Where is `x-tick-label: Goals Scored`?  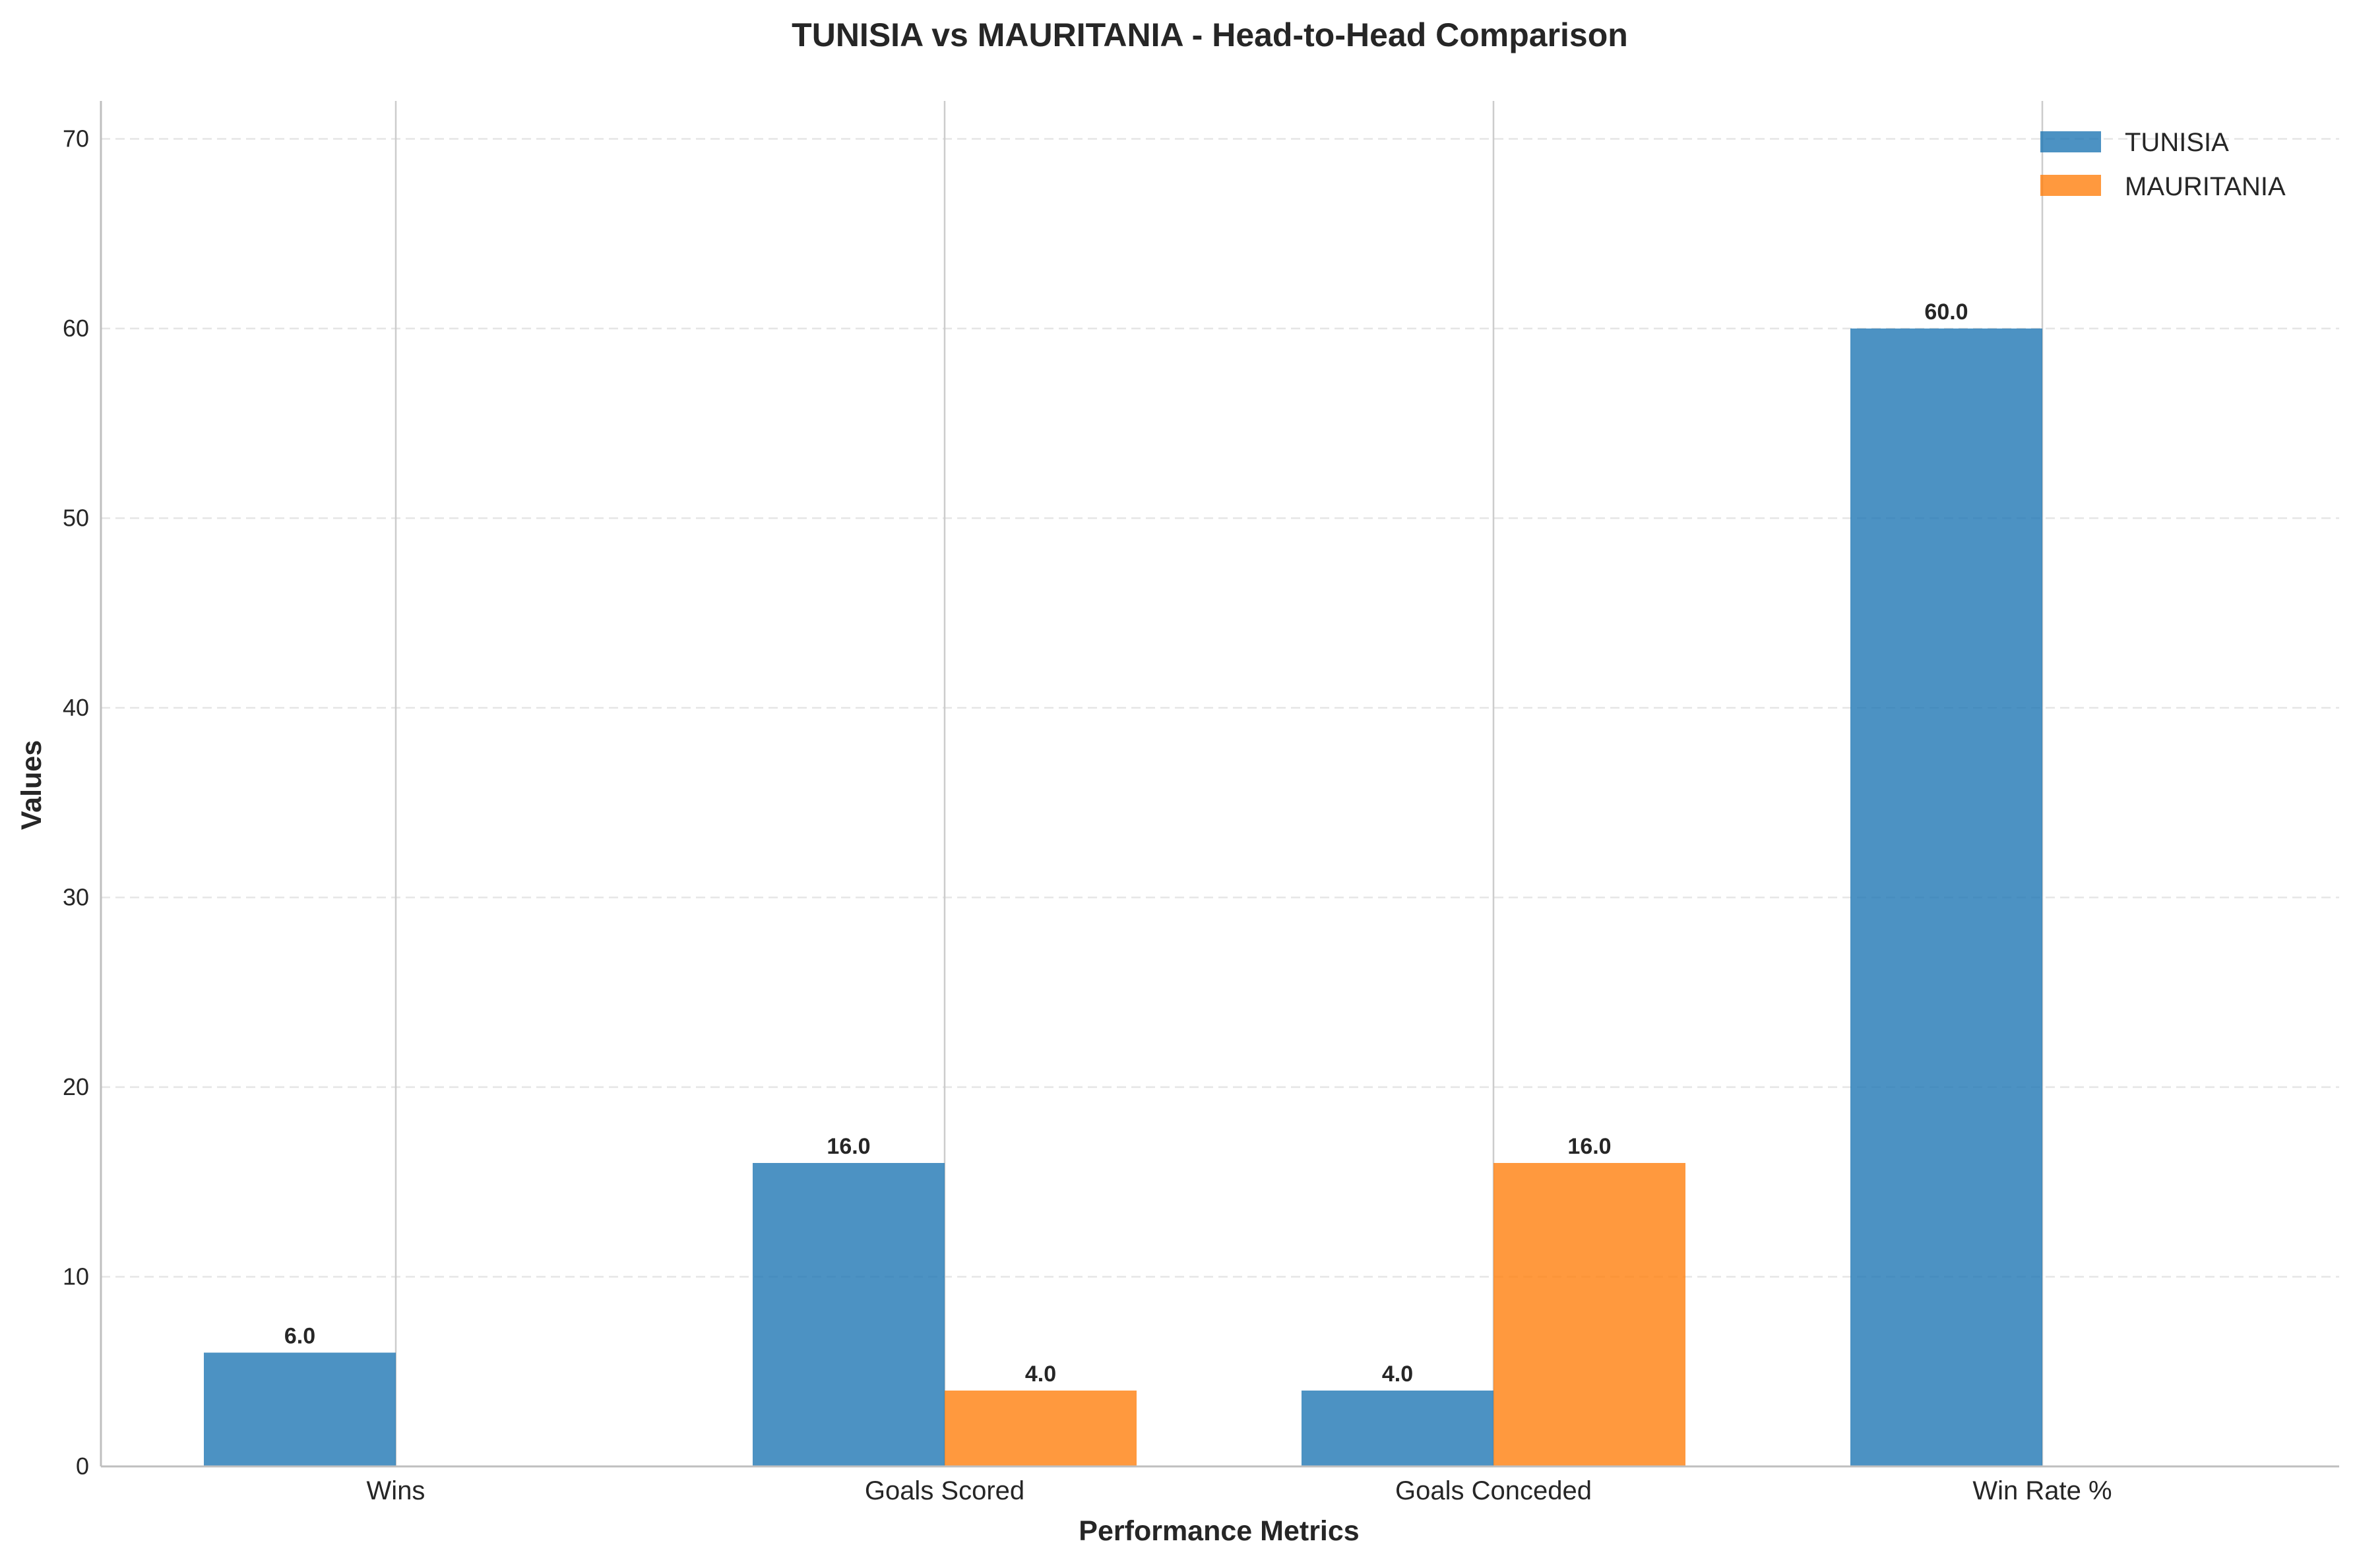
x-tick-label: Goals Scored is located at coordinates (945, 1490).